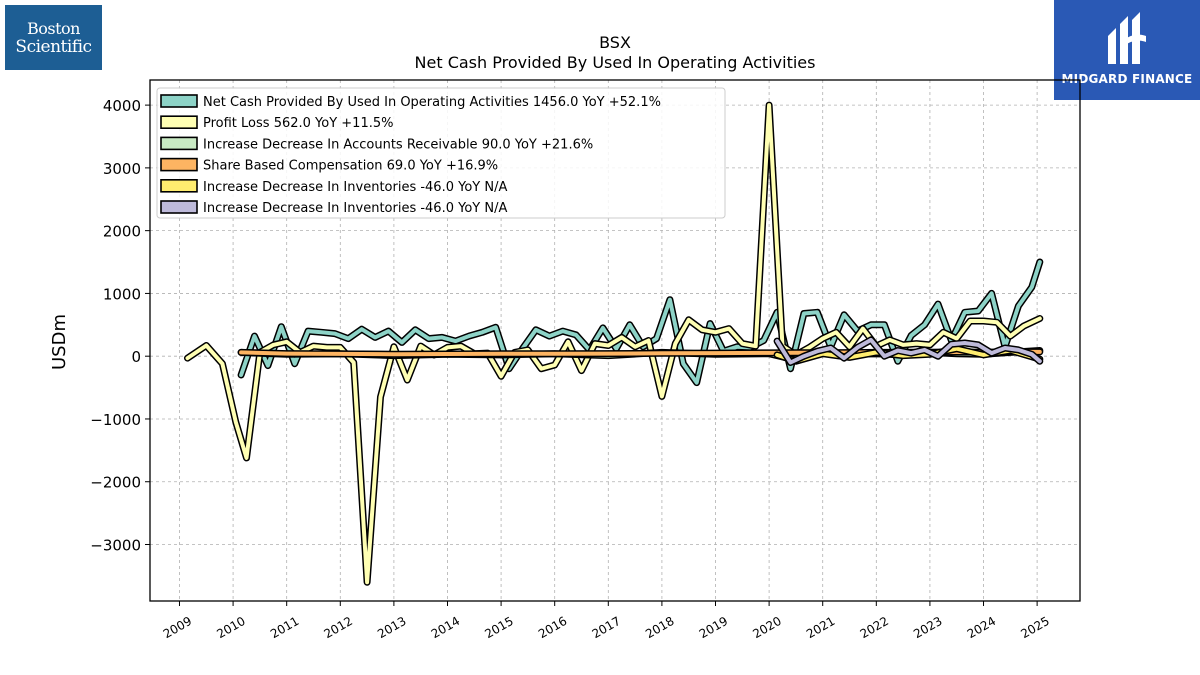 This screenshot has height=675, width=1200. I want to click on logo-left-line1: Boston, so click(53, 28).